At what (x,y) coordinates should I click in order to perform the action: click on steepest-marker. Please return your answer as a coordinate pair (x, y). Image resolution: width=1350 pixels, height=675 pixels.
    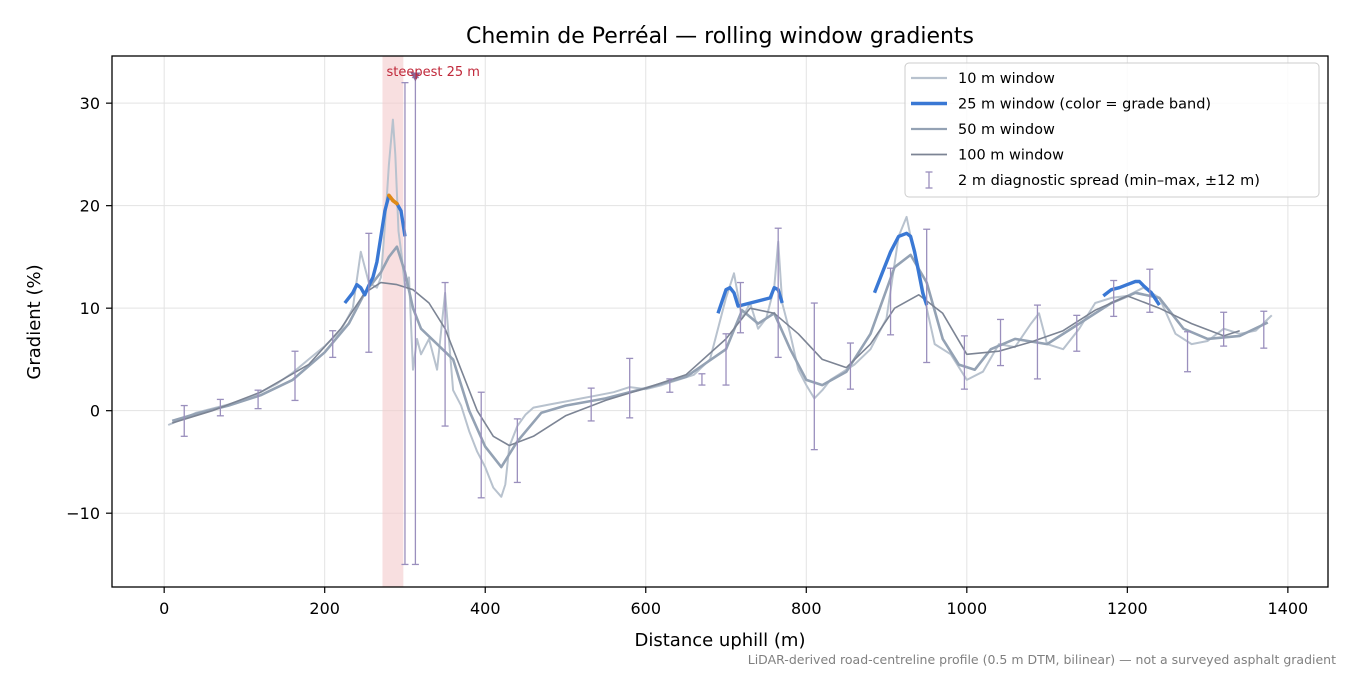
    Looking at the image, I should click on (415, 77).